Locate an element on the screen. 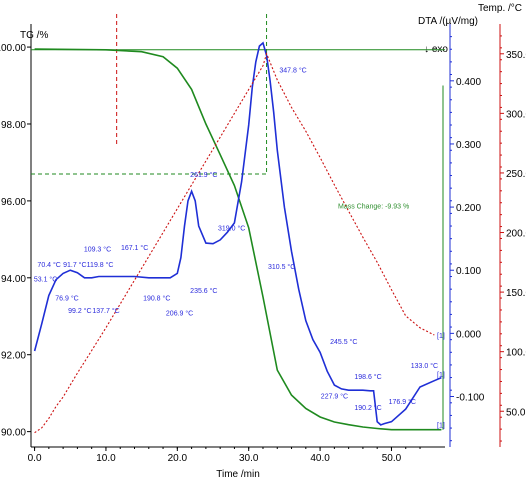  x-tick-label: 40.0 is located at coordinates (320, 458).